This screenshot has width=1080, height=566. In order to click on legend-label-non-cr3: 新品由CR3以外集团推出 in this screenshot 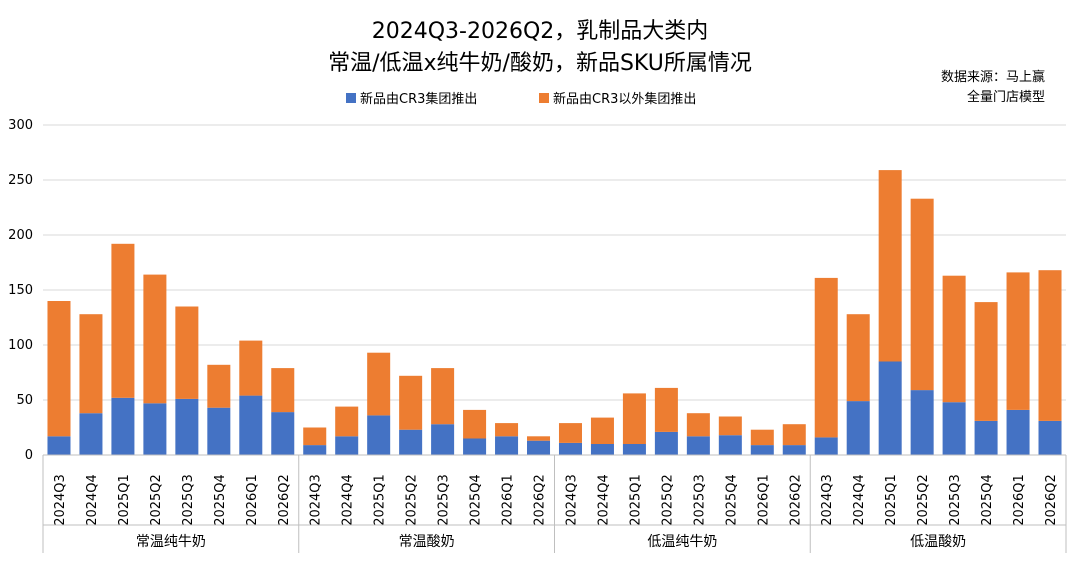, I will do `click(624, 99)`.